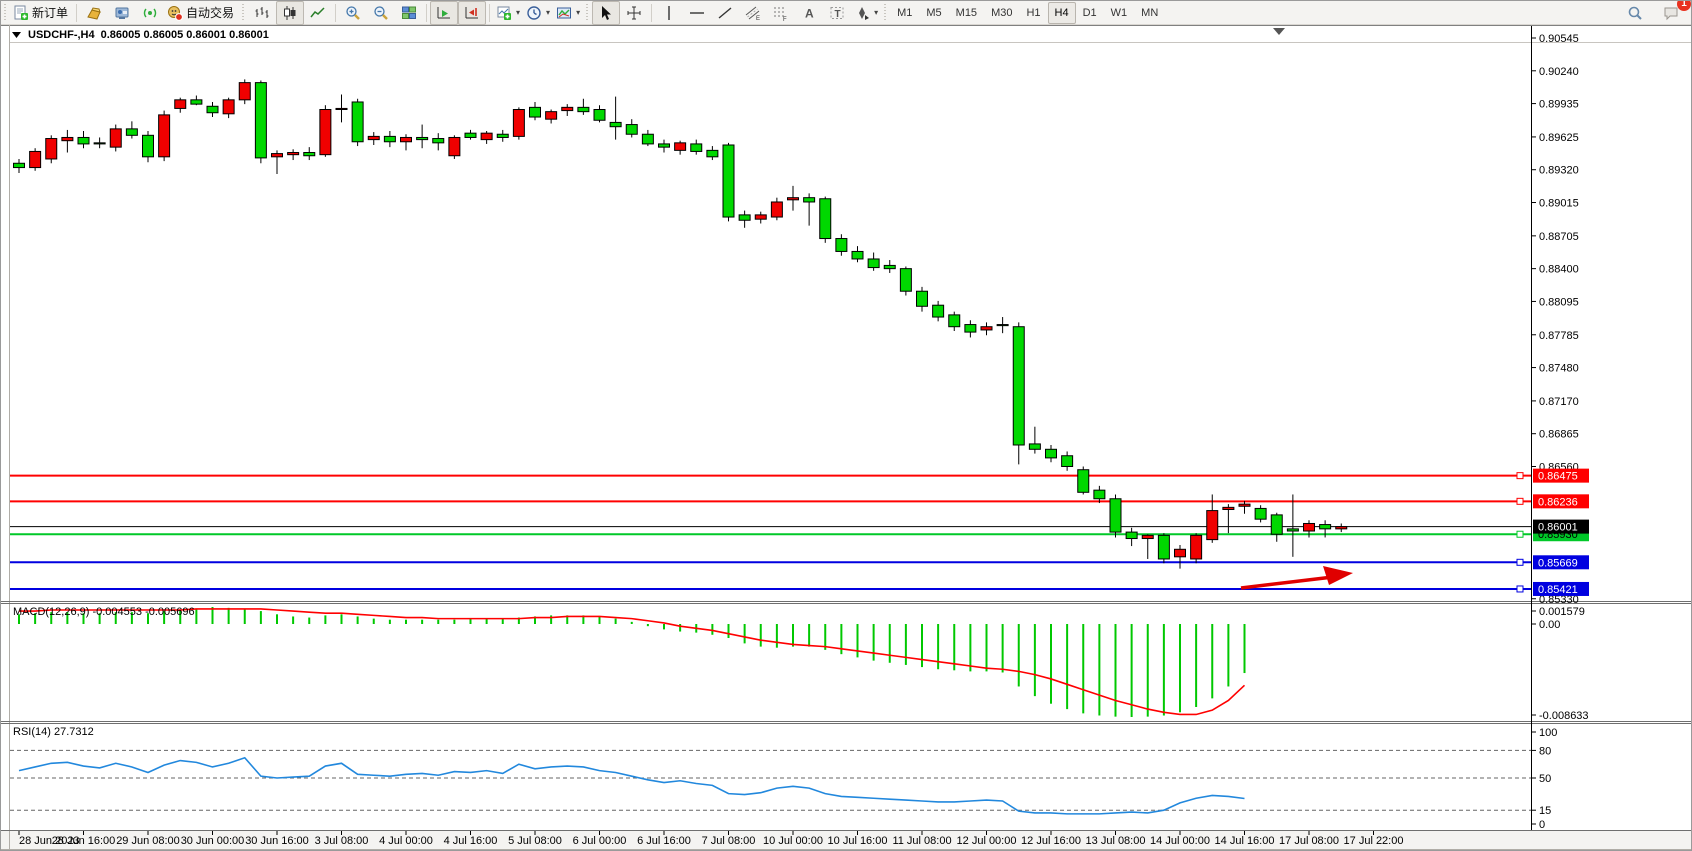 The width and height of the screenshot is (1692, 851). What do you see at coordinates (753, 13) in the screenshot?
I see `equidistant-channel-button: E` at bounding box center [753, 13].